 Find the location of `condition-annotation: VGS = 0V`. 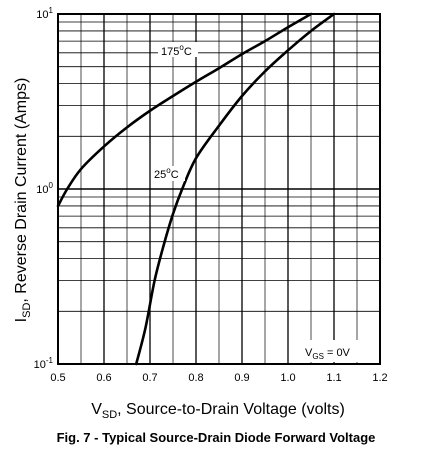

condition-annotation: VGS = 0V is located at coordinates (339, 351).